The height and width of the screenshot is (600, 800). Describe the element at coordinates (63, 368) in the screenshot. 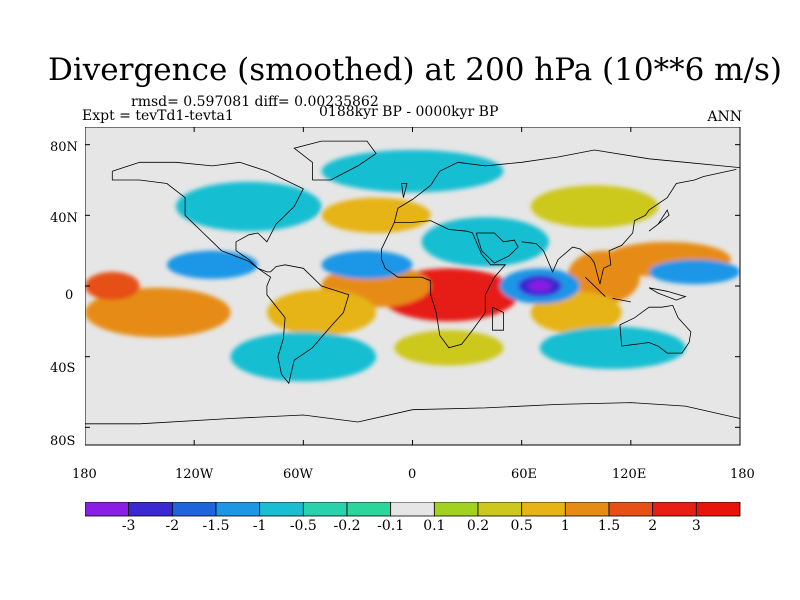

I see `lat-tick-label: 40S` at that location.